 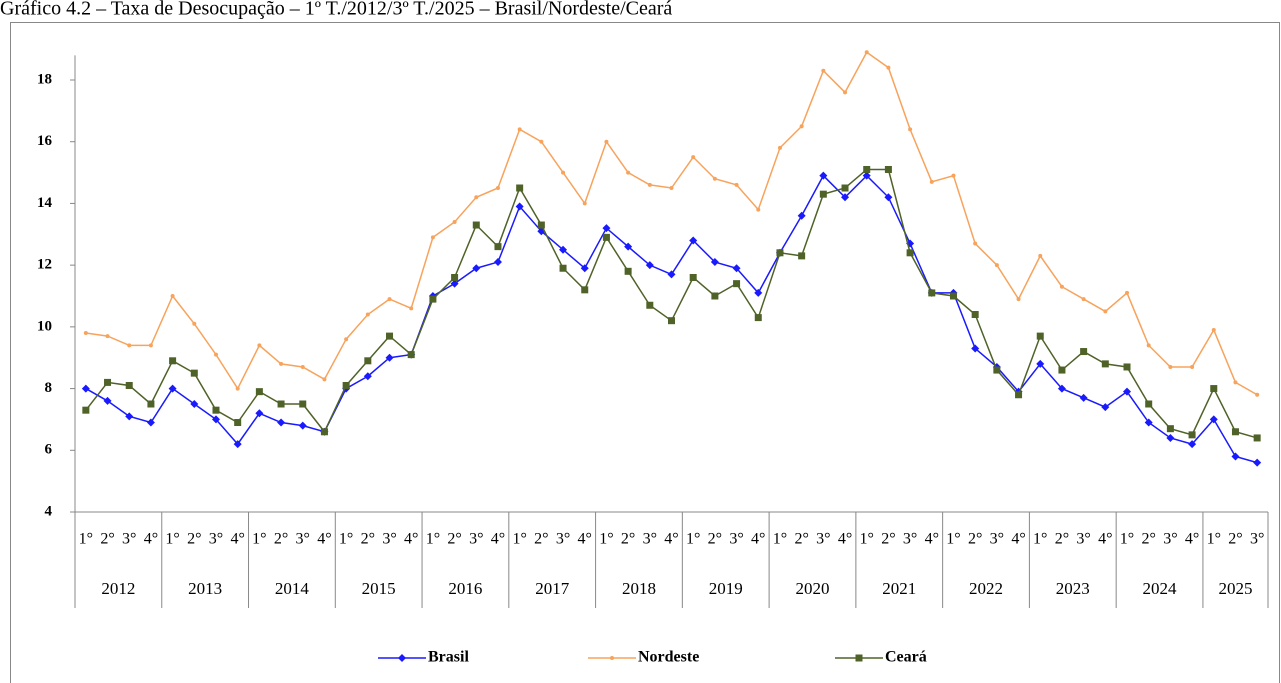 I want to click on year-label: 2025, so click(x=1235, y=588).